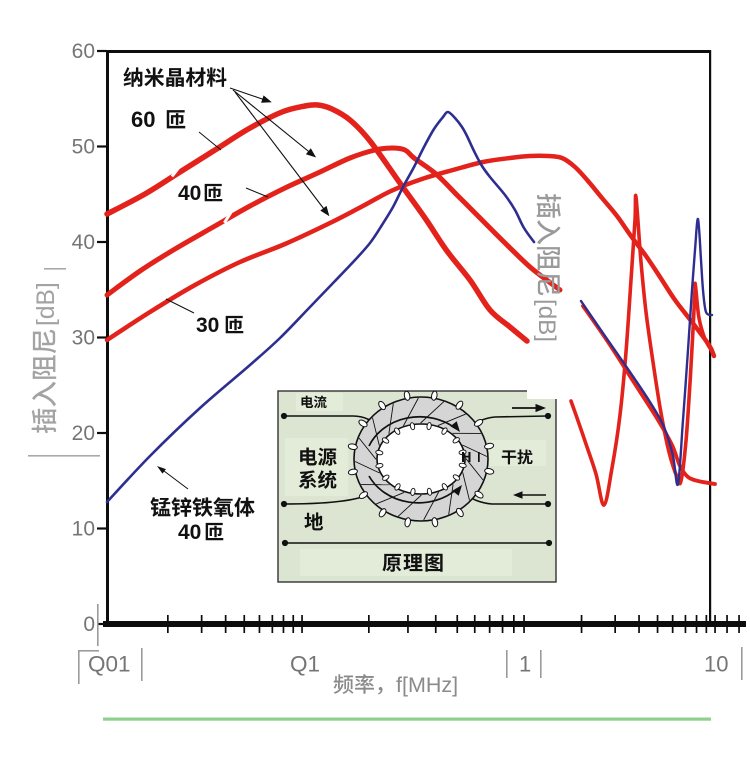  Describe the element at coordinates (427, 685) in the screenshot. I see `svg-text: f[MHz]` at that location.